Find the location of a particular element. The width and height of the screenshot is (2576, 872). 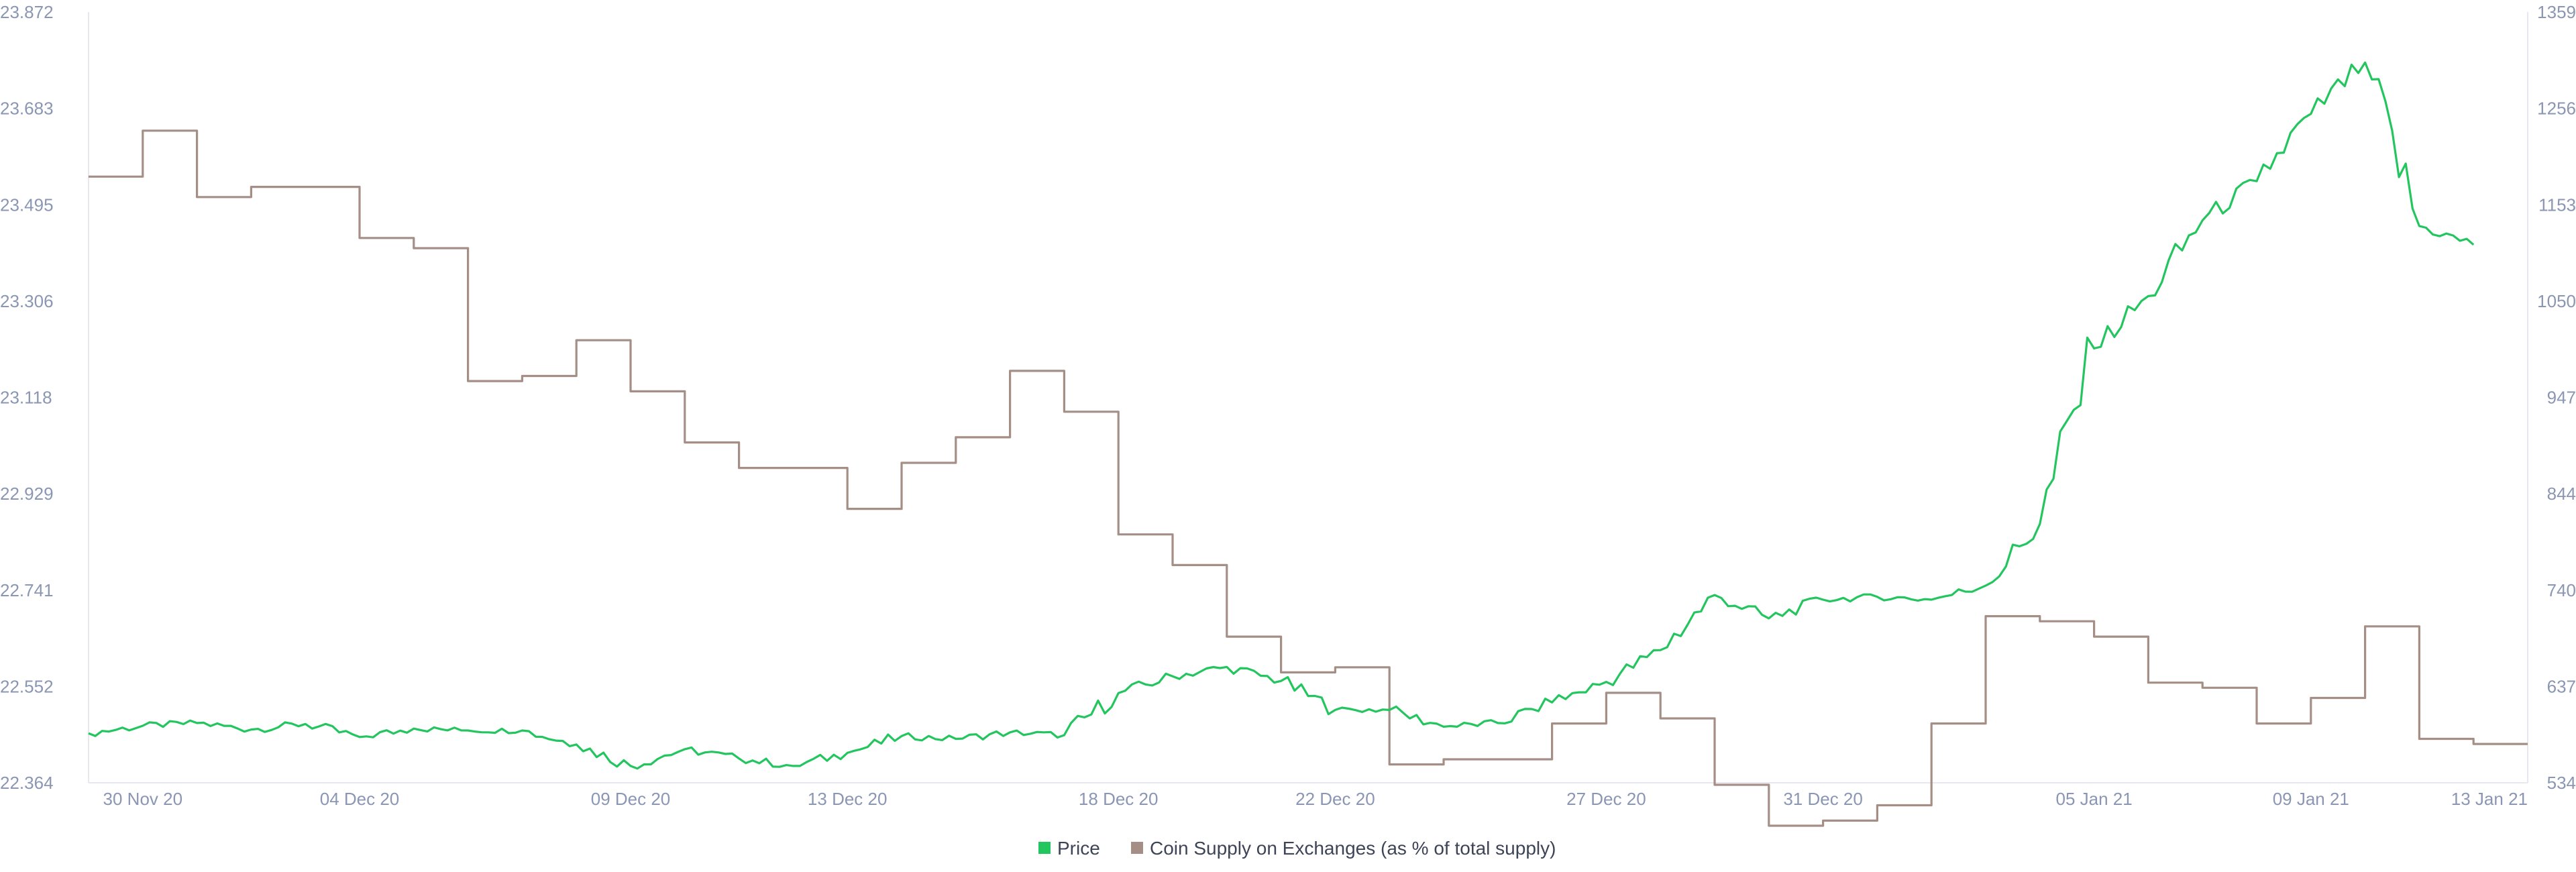

x-tick-label: 22 Dec 20 is located at coordinates (1335, 799).